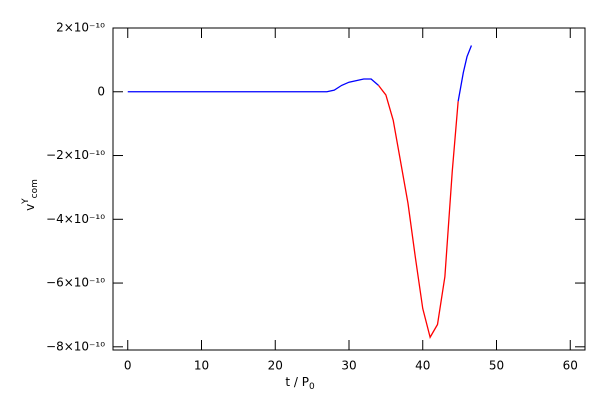 The height and width of the screenshot is (400, 600). I want to click on y-tick-label: −8×10⁻¹⁰, so click(75, 346).